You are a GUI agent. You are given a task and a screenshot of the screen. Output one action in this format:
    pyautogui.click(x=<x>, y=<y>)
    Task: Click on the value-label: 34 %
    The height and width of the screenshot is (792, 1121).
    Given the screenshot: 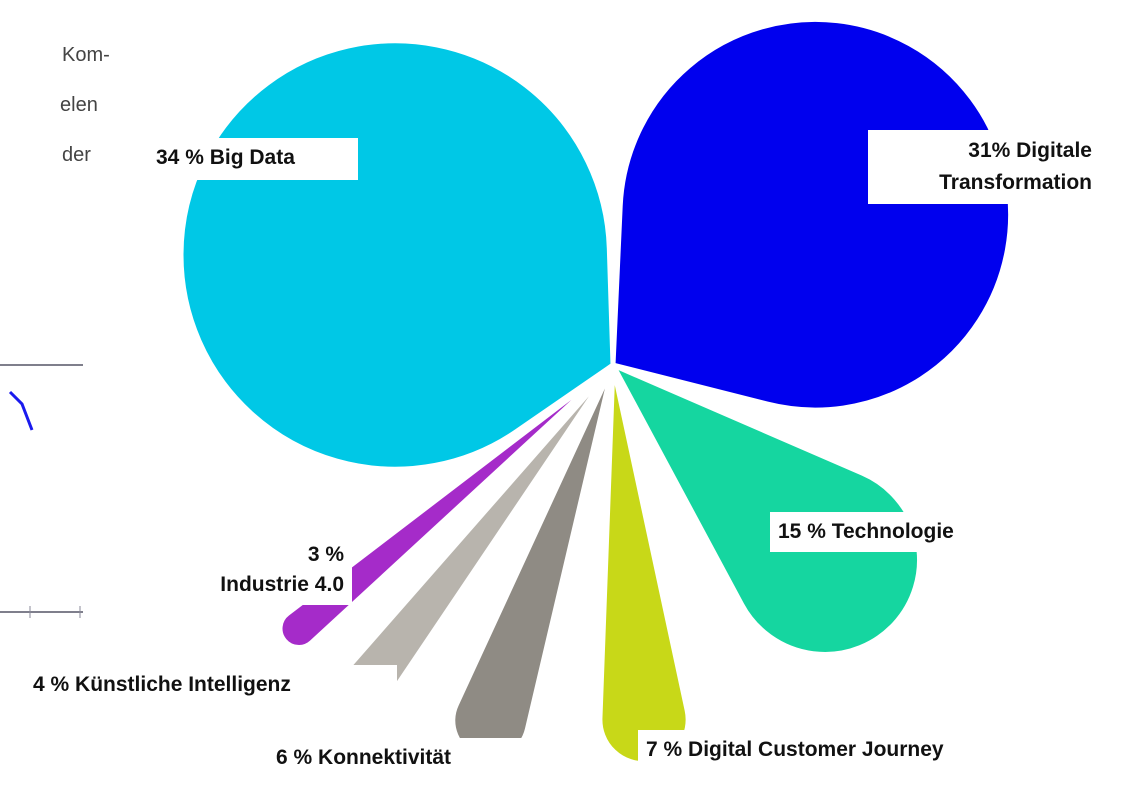 What is the action you would take?
    pyautogui.click(x=180, y=157)
    